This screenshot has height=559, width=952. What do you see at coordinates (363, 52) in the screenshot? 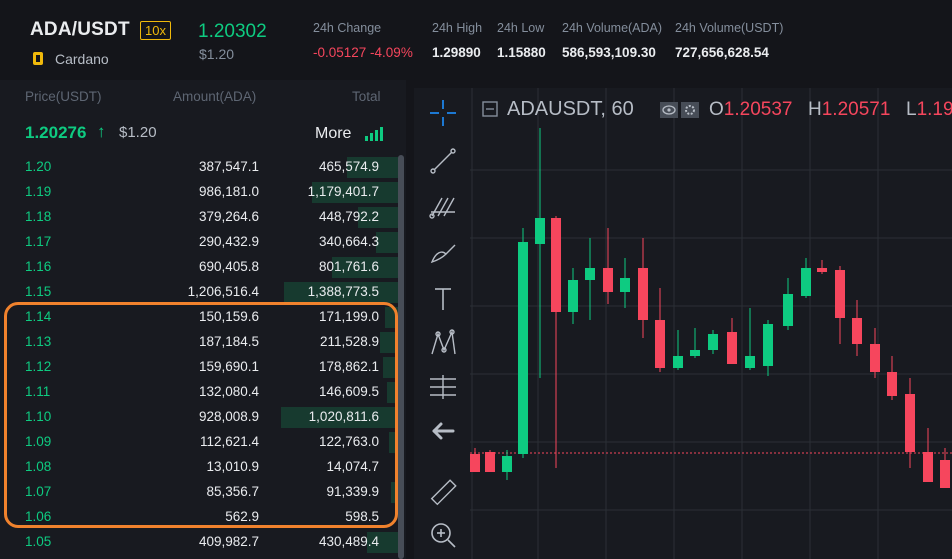
I see `stat-value-change: -0.05127 -4.09%` at bounding box center [363, 52].